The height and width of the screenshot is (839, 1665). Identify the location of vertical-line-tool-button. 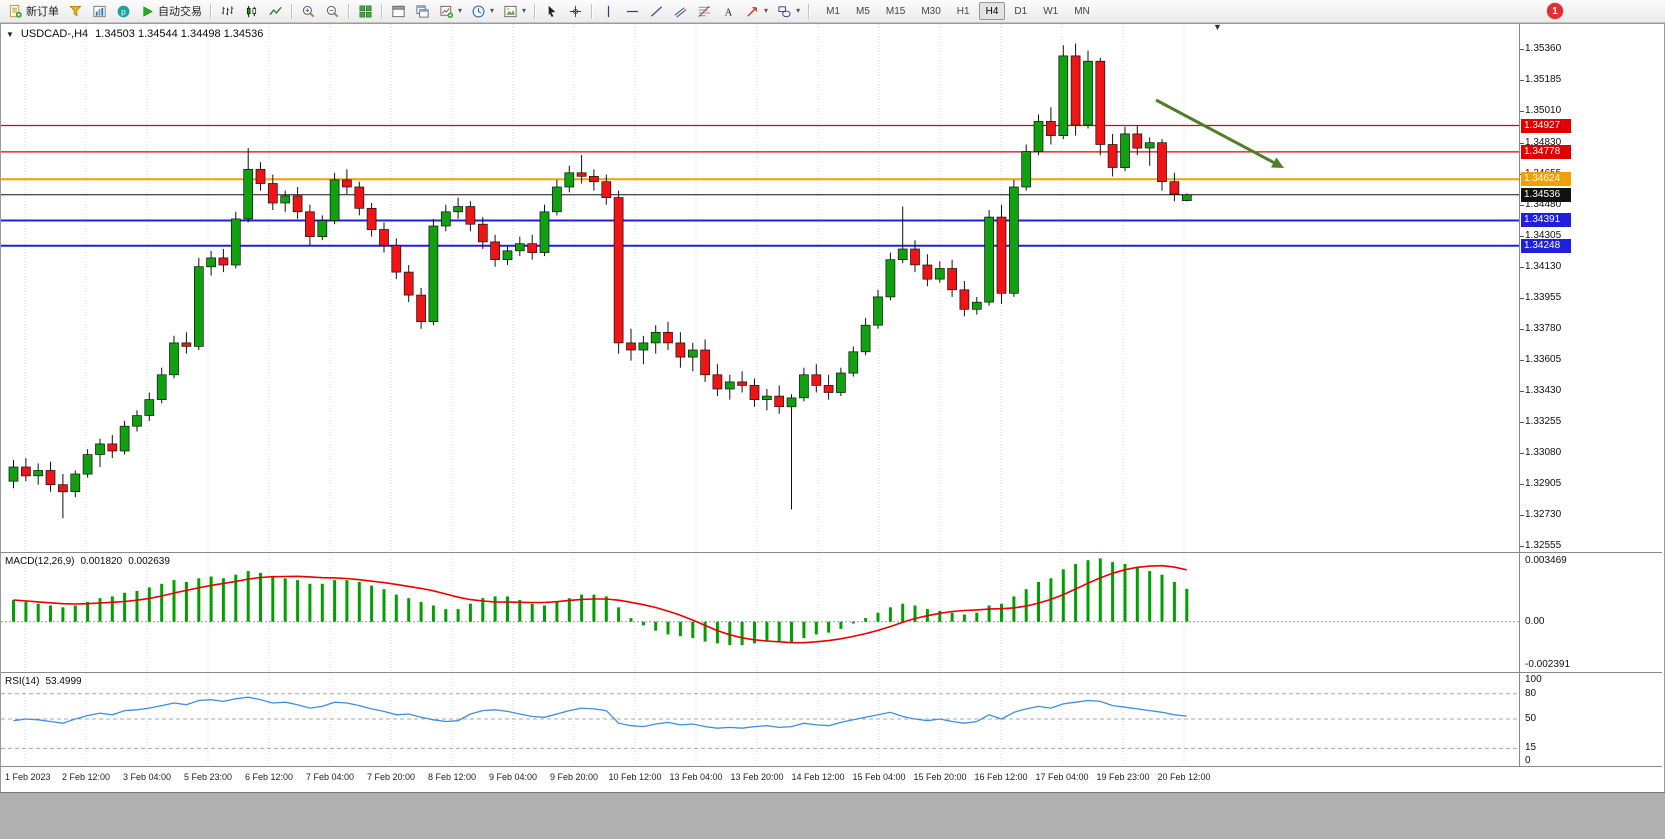
(608, 11).